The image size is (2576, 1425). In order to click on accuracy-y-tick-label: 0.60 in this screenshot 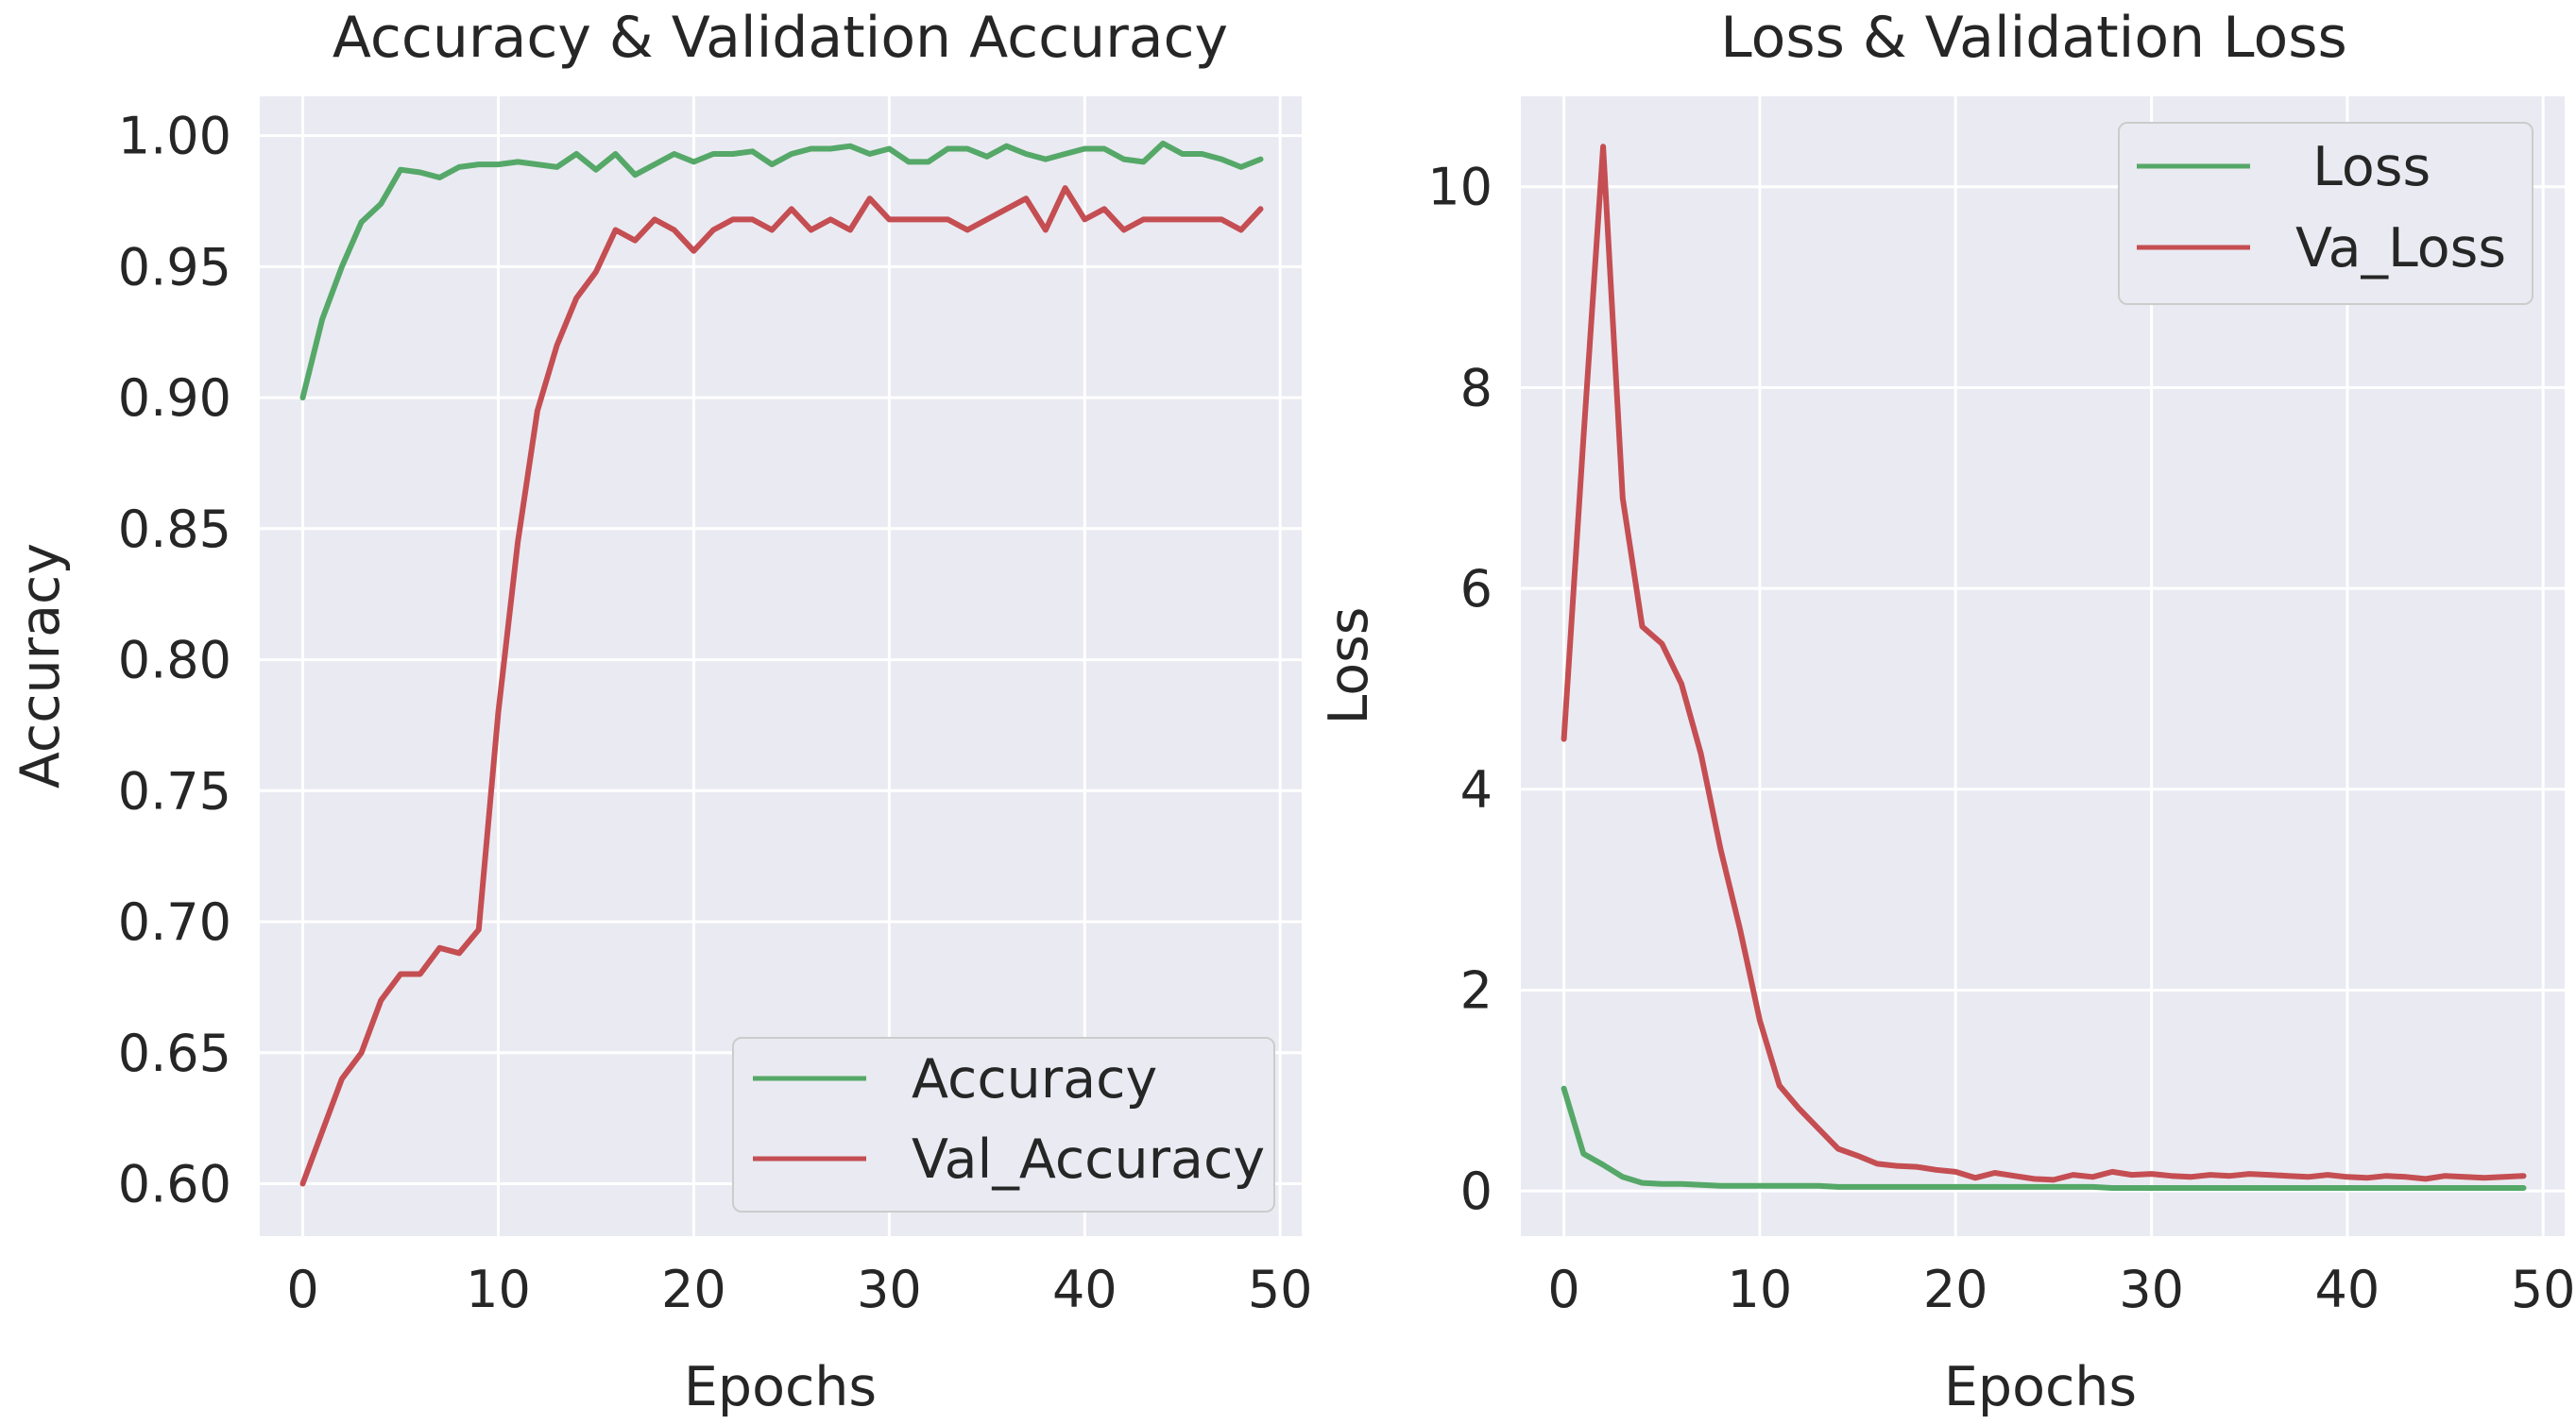, I will do `click(175, 1184)`.